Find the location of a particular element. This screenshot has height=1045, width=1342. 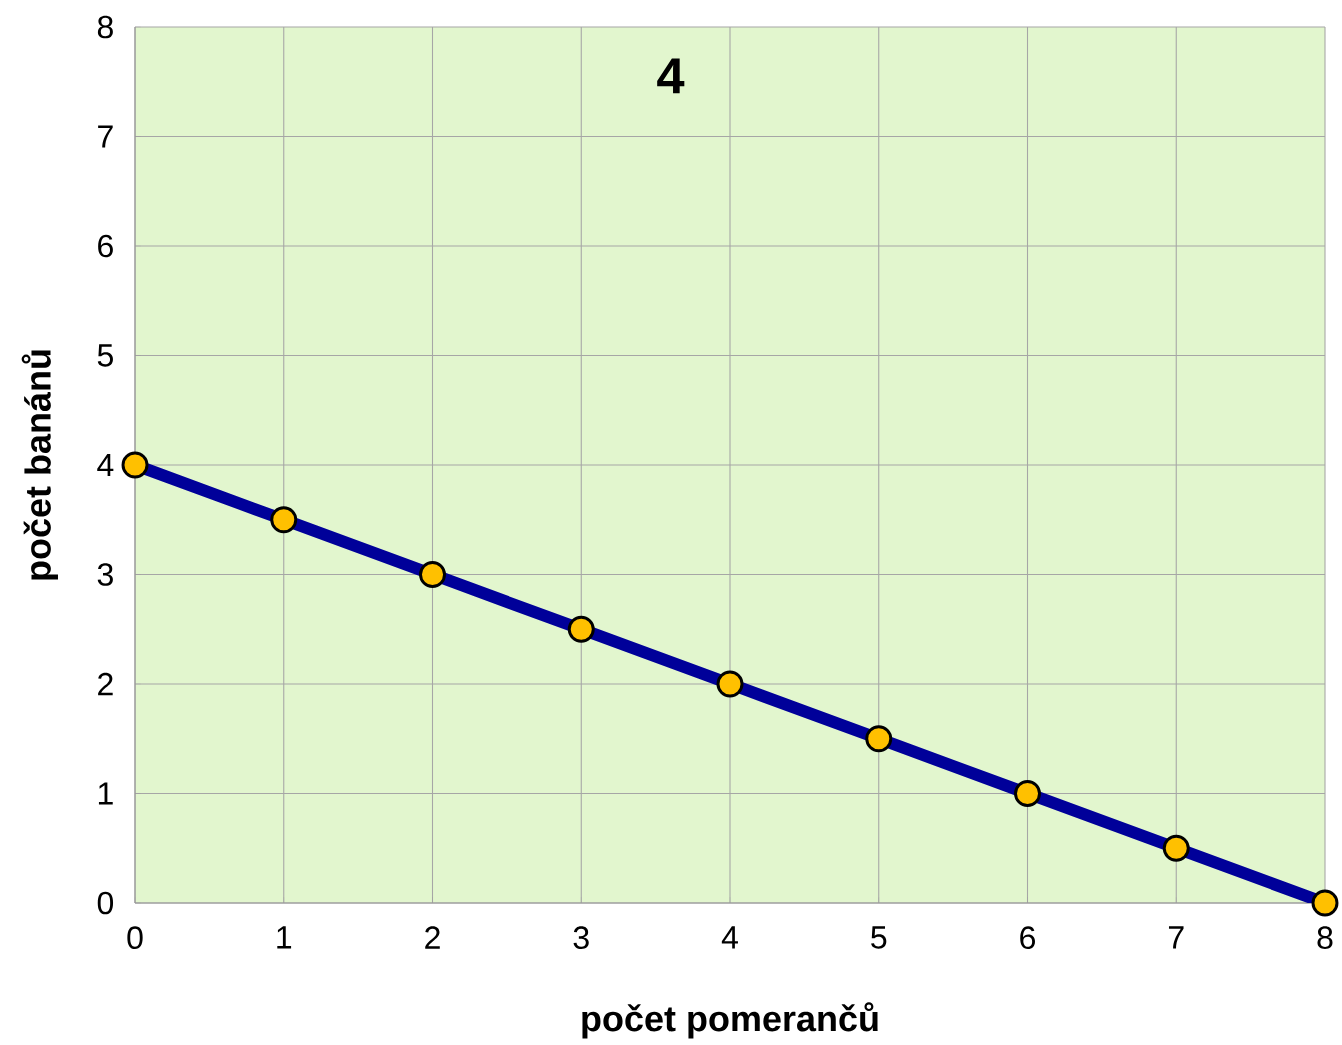

x-tick-label: 6 is located at coordinates (1027, 938).